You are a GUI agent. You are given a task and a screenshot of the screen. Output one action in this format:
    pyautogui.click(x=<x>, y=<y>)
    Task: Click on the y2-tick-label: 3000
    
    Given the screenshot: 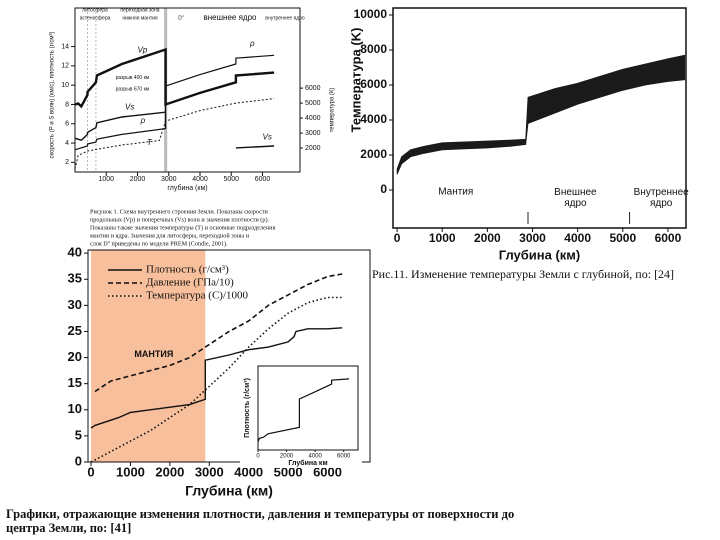 What is the action you would take?
    pyautogui.click(x=313, y=133)
    